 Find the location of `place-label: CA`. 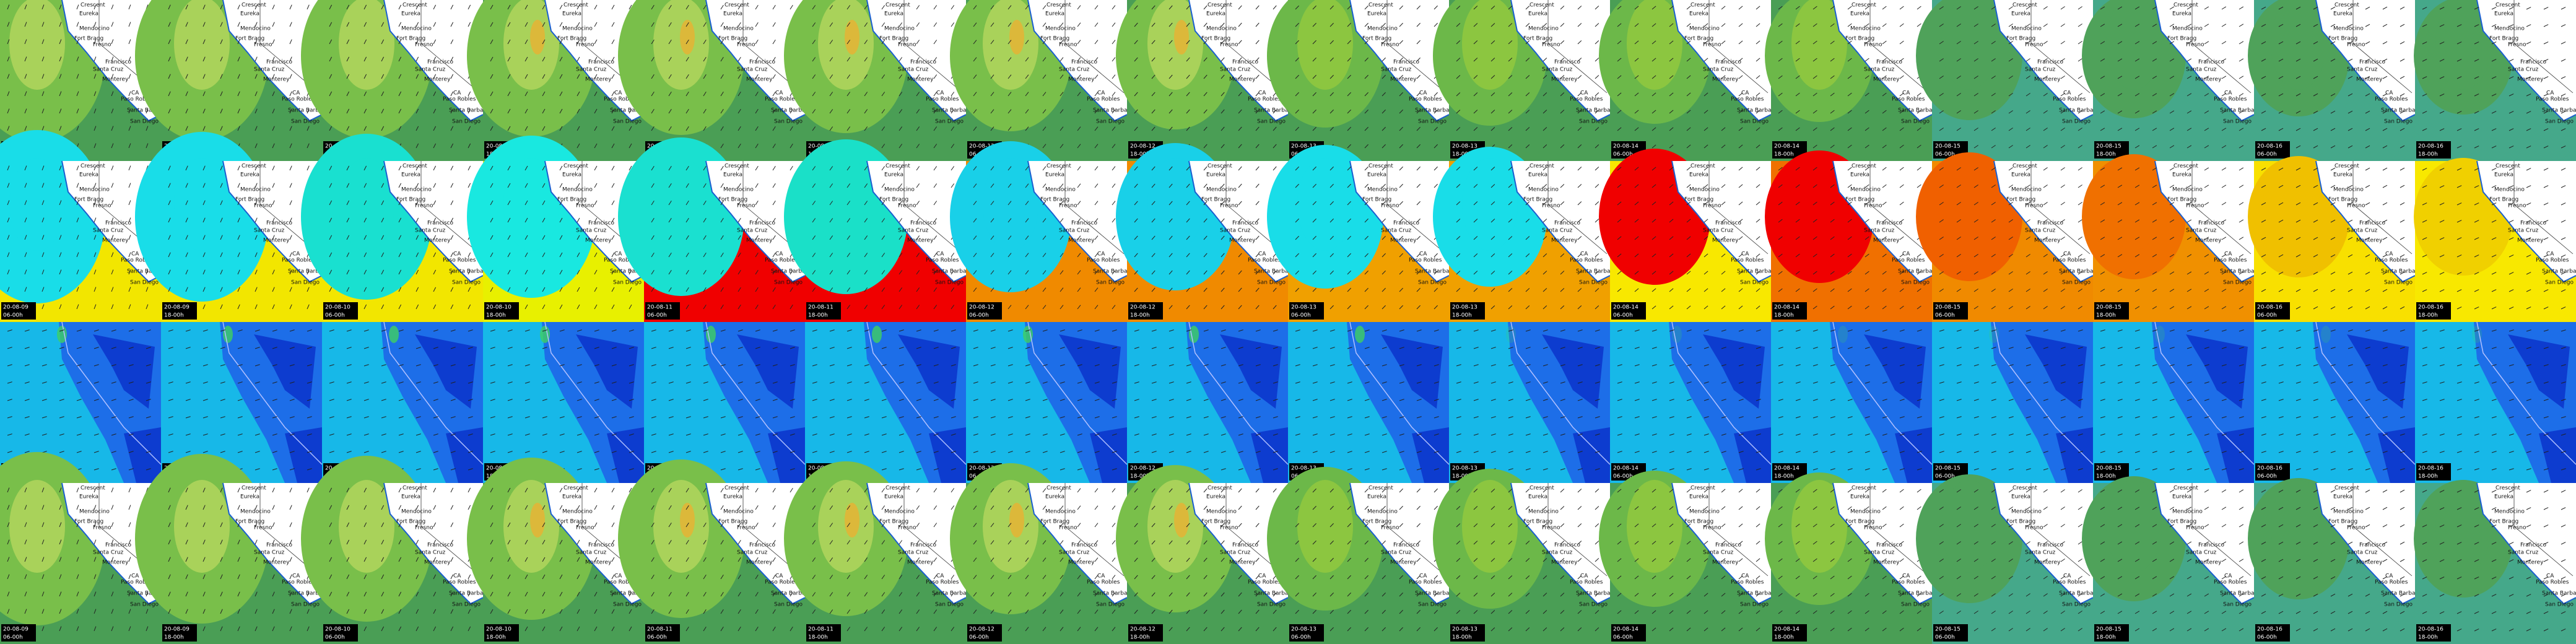

place-label: CA is located at coordinates (457, 93).